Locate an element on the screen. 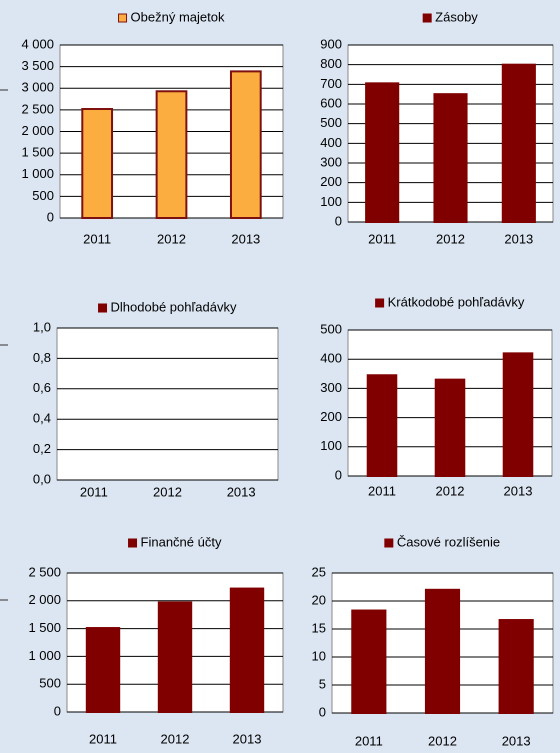 The width and height of the screenshot is (560, 753). y-tick-label: 15 is located at coordinates (319, 627).